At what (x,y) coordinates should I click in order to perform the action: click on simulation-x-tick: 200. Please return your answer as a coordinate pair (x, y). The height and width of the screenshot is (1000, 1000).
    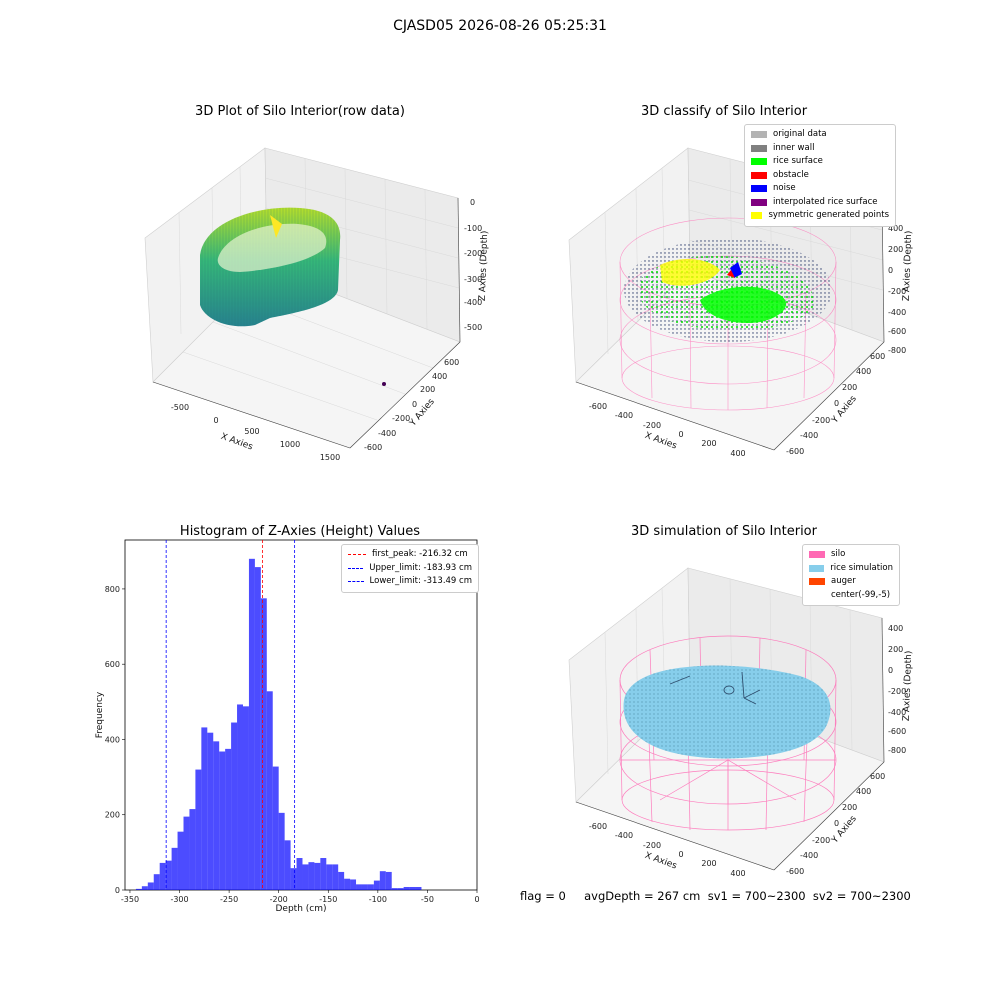
    Looking at the image, I should click on (708, 863).